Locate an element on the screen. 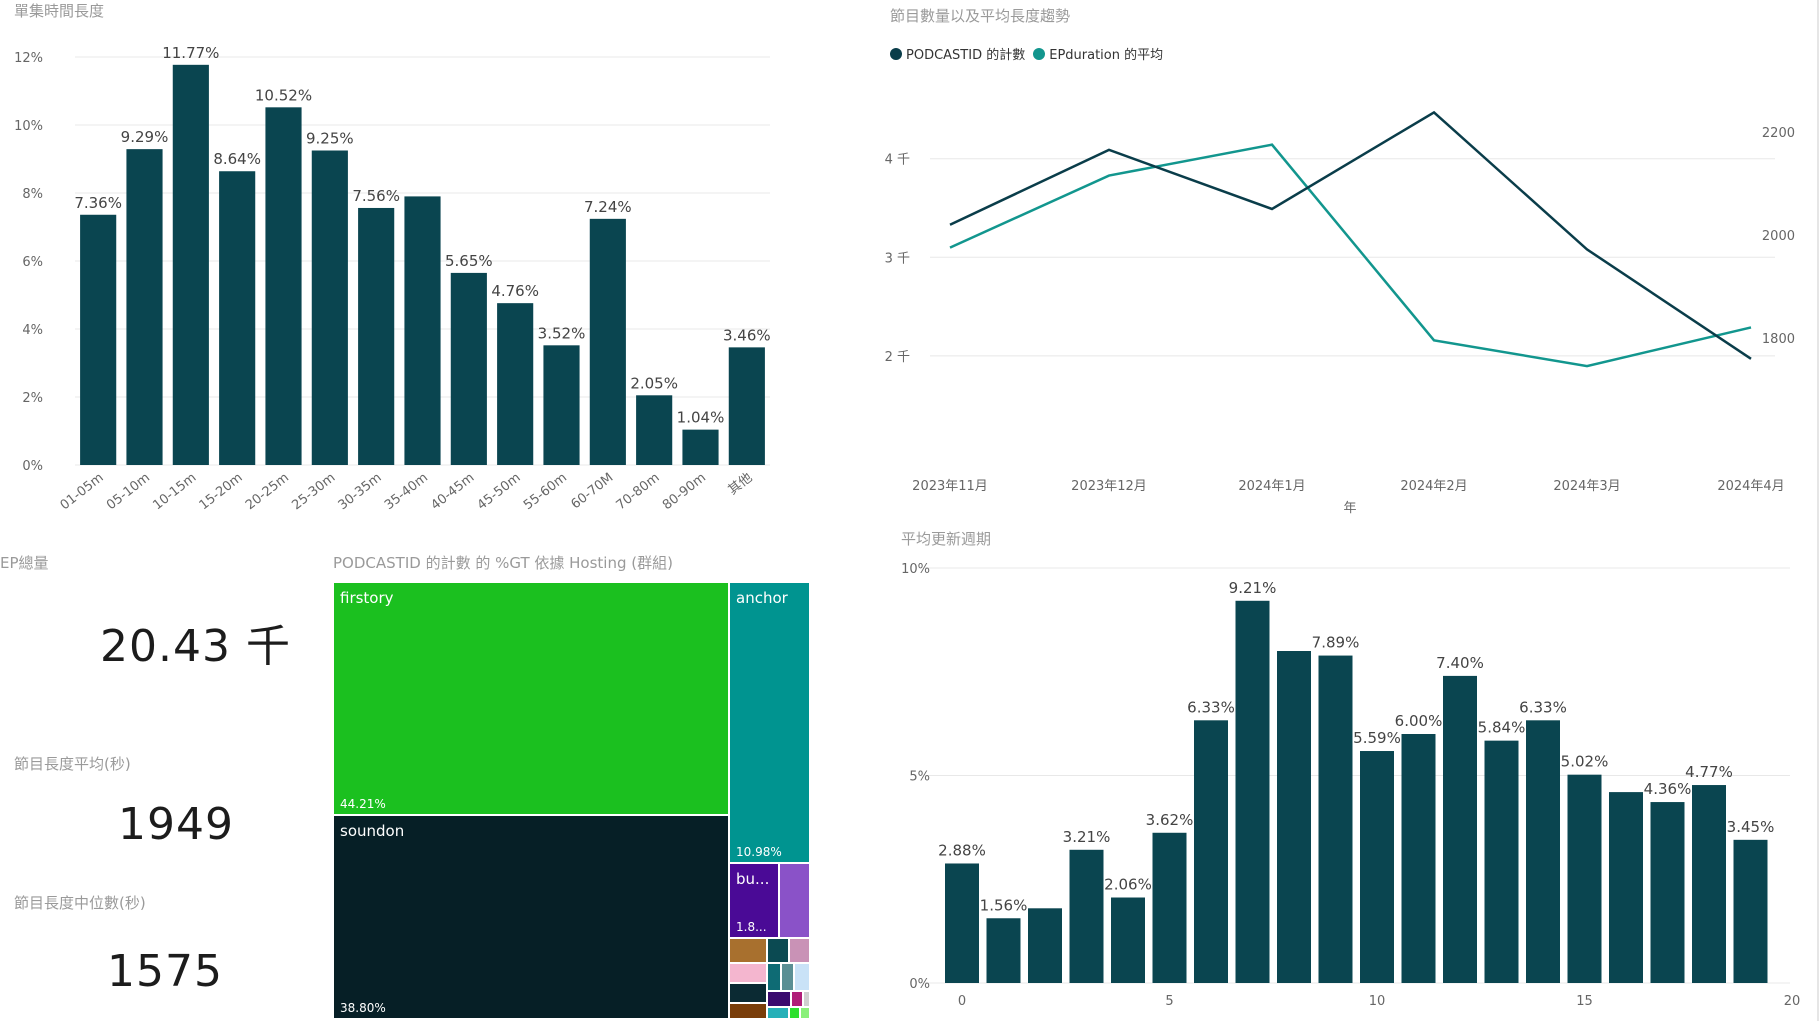 This screenshot has width=1819, height=1021. data-label: 8.64% is located at coordinates (237, 159).